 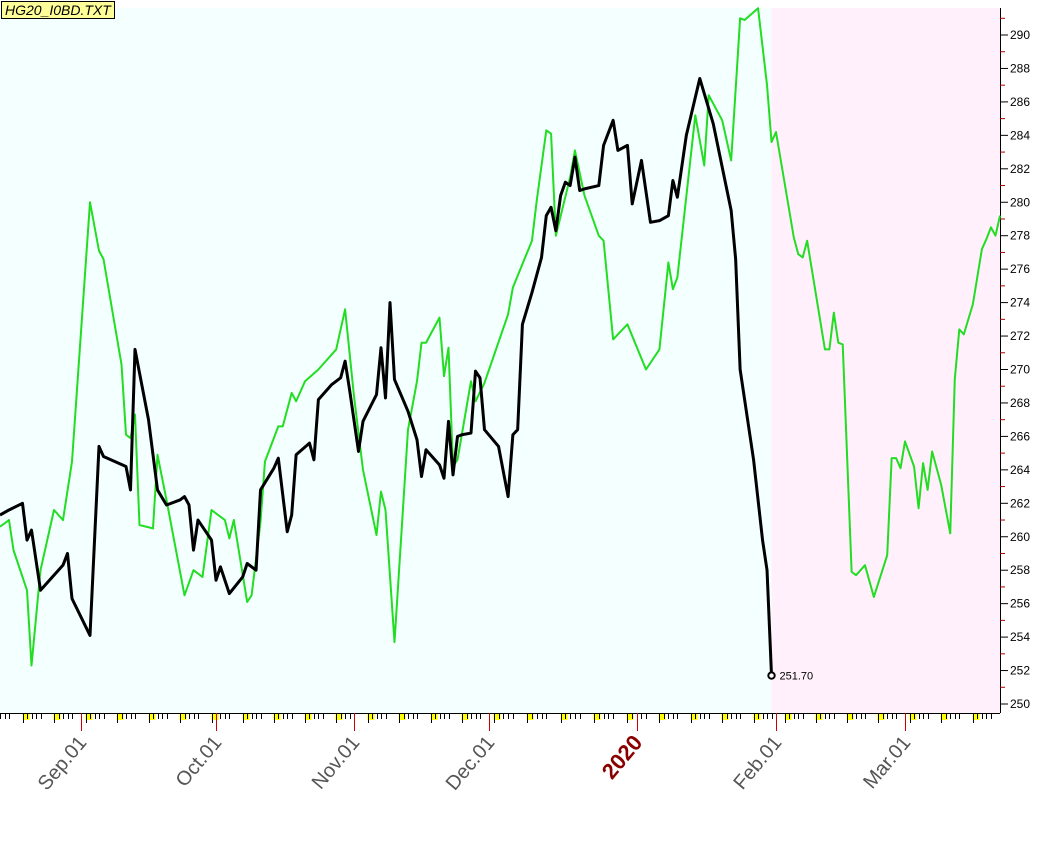 What do you see at coordinates (58, 10) in the screenshot?
I see `chart-title: HG20_I0BD.TXT` at bounding box center [58, 10].